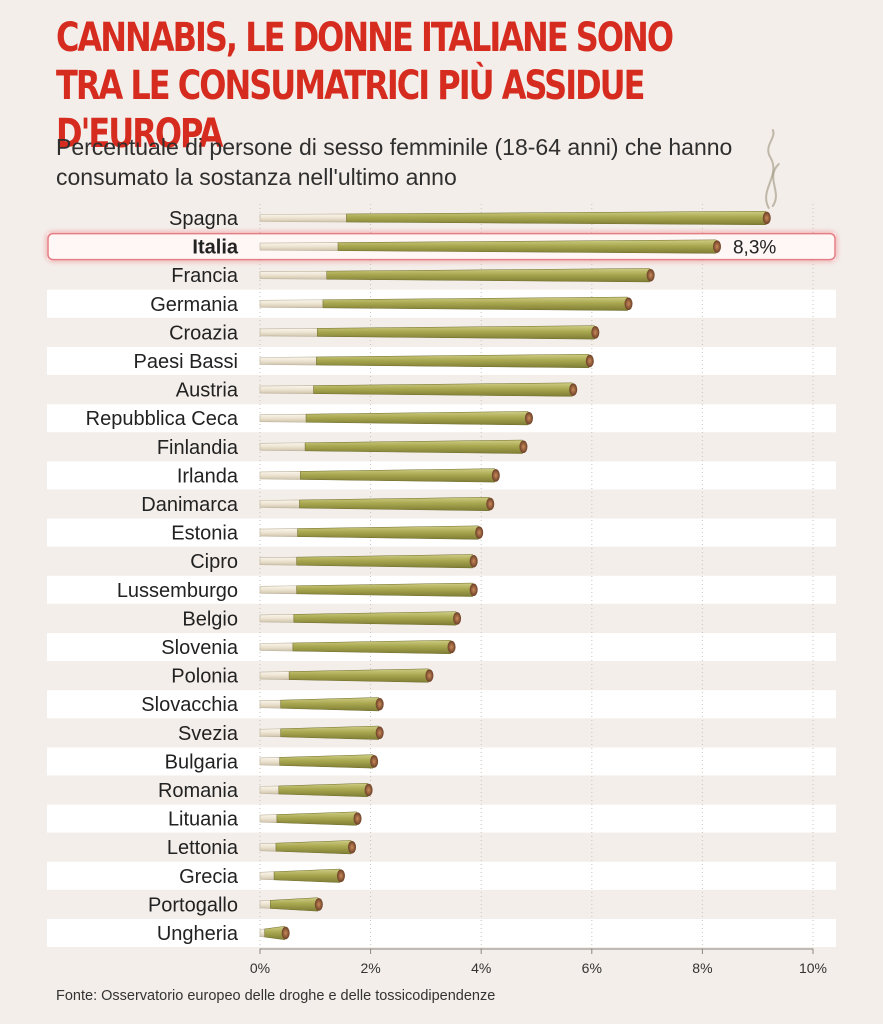 Image resolution: width=883 pixels, height=1024 pixels. What do you see at coordinates (193, 905) in the screenshot?
I see `category-label: Portogallo` at bounding box center [193, 905].